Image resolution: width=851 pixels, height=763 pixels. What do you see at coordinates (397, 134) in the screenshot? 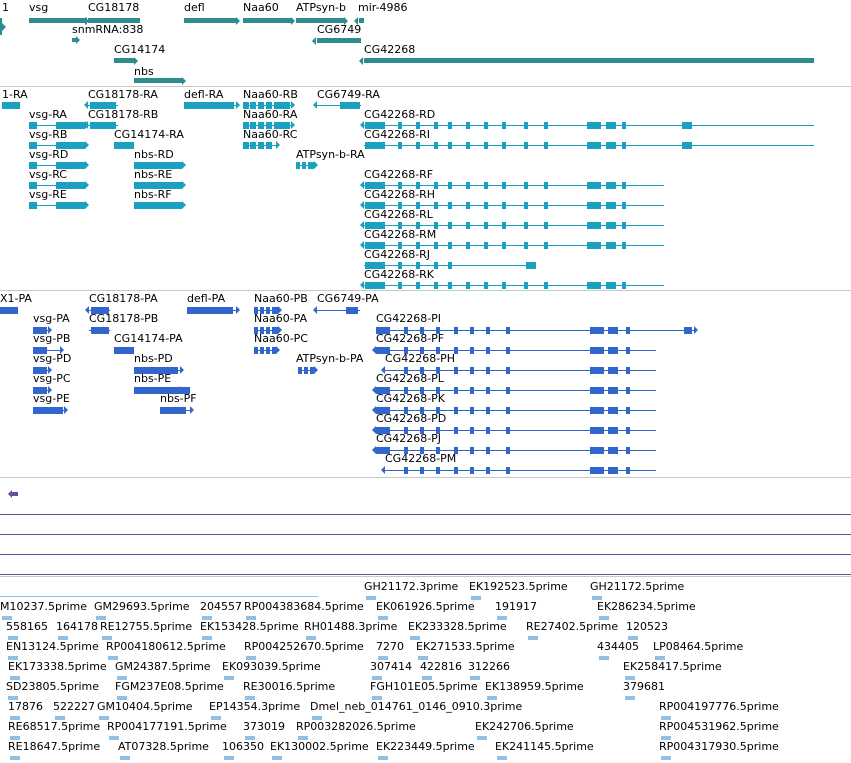
I see `transcript-label: CG42268-RI` at bounding box center [397, 134].